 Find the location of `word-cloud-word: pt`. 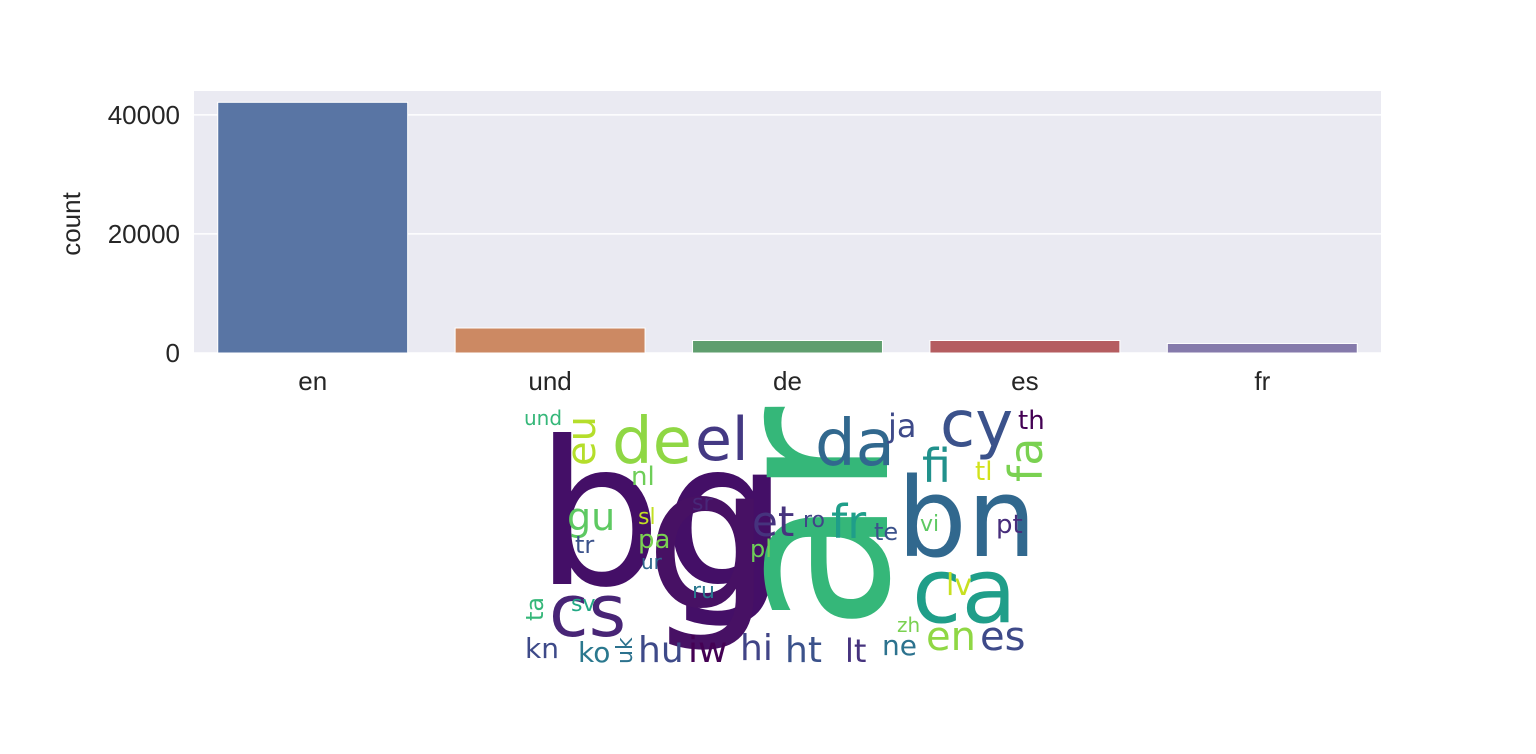

word-cloud-word: pt is located at coordinates (1009, 525).